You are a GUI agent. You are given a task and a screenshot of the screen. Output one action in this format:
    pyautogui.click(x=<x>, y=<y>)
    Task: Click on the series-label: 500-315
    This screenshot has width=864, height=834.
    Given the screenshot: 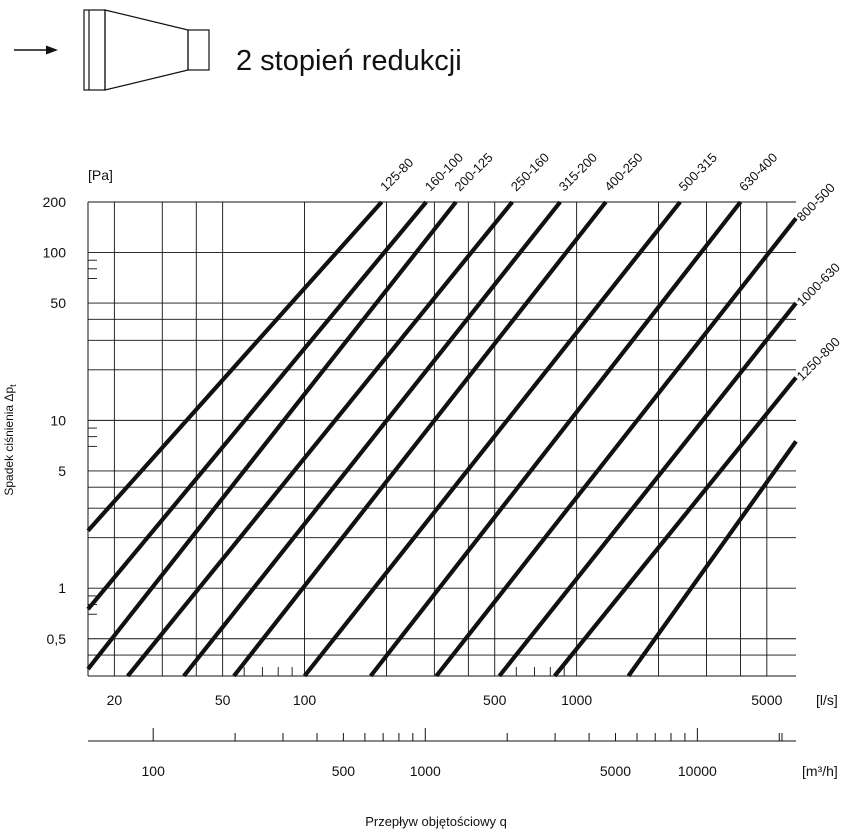 What is the action you would take?
    pyautogui.click(x=698, y=172)
    